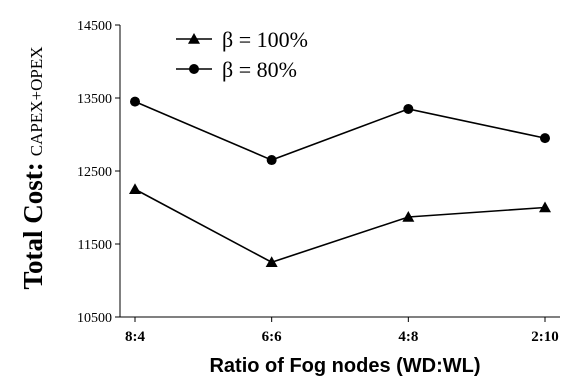 This screenshot has width=579, height=381. What do you see at coordinates (33, 225) in the screenshot?
I see `y-axis-title-main: Total Cost:` at bounding box center [33, 225].